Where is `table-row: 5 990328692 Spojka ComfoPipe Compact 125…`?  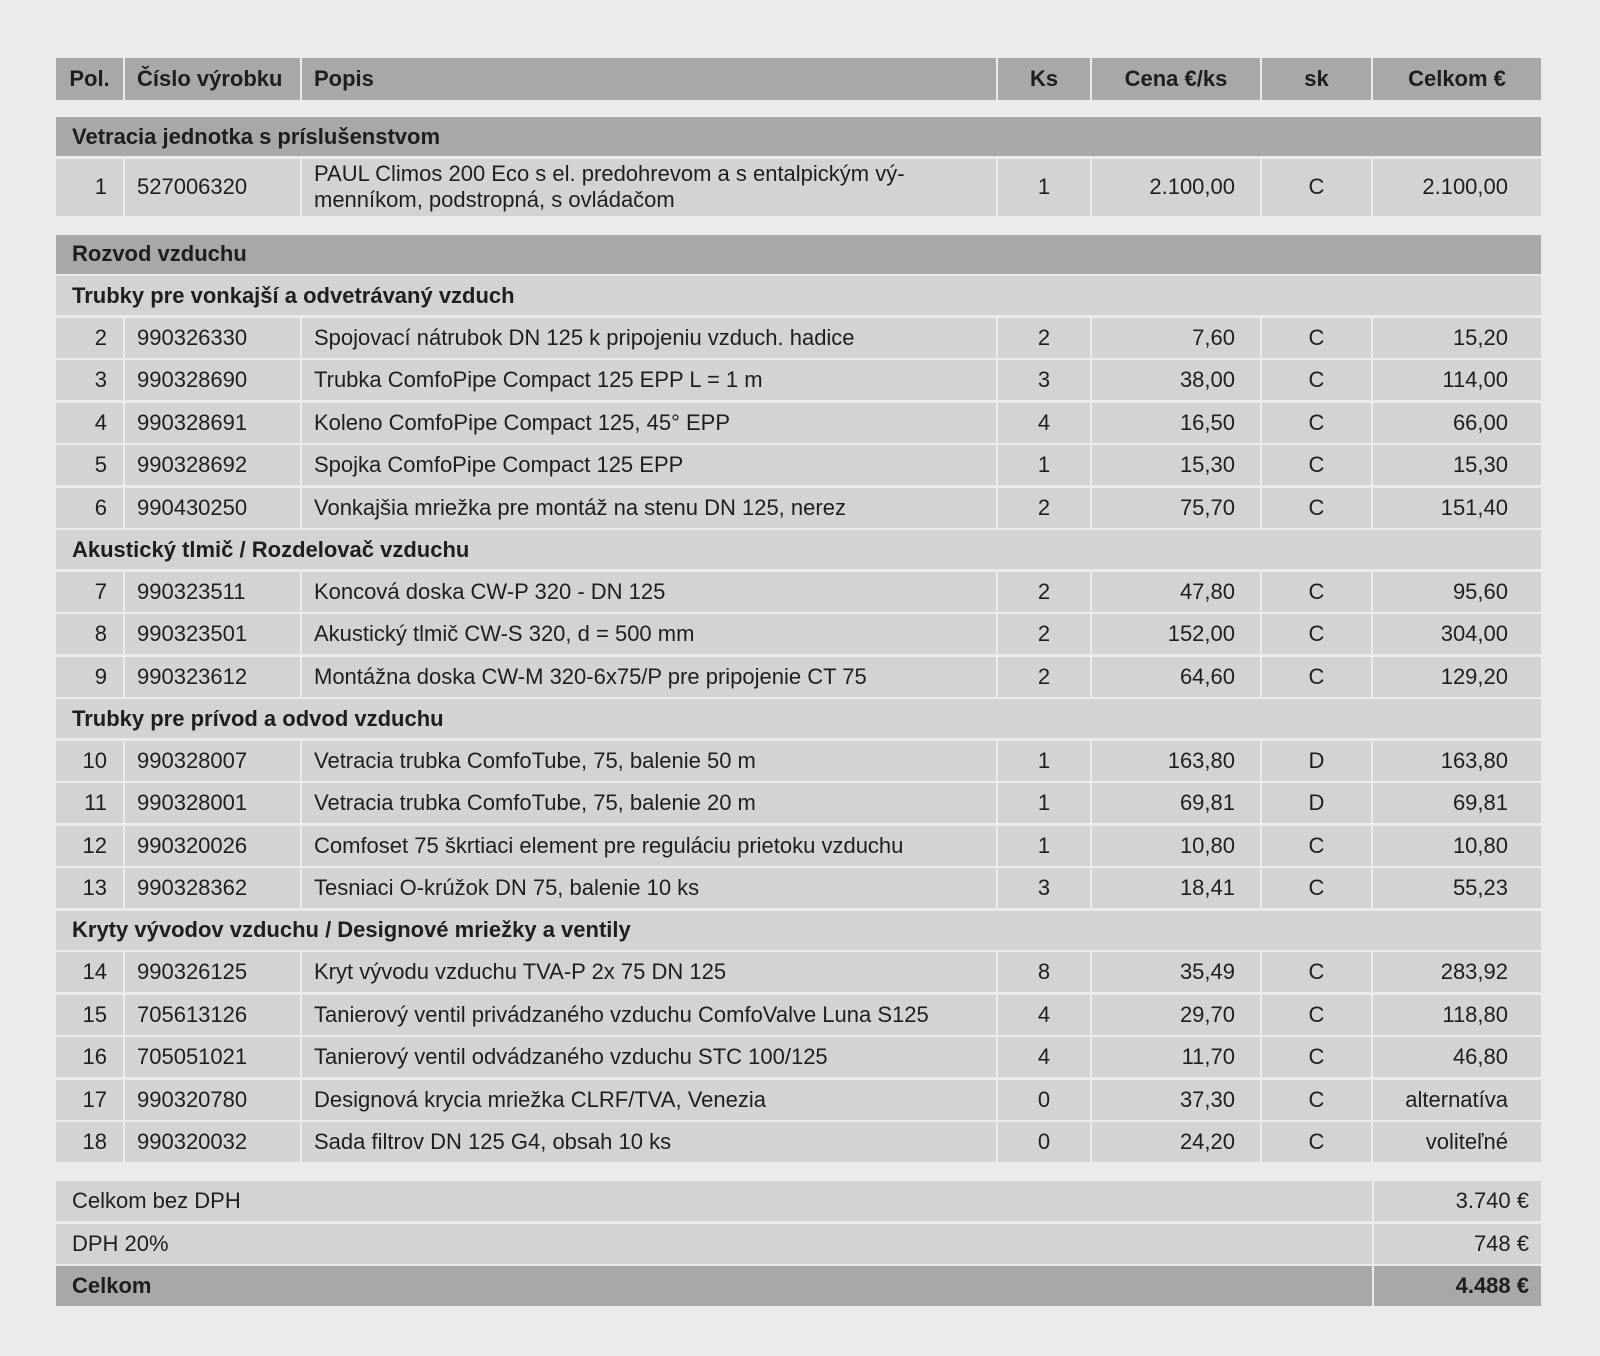 table-row: 5 990328692 Spojka ComfoPipe Compact 125… is located at coordinates (798, 465).